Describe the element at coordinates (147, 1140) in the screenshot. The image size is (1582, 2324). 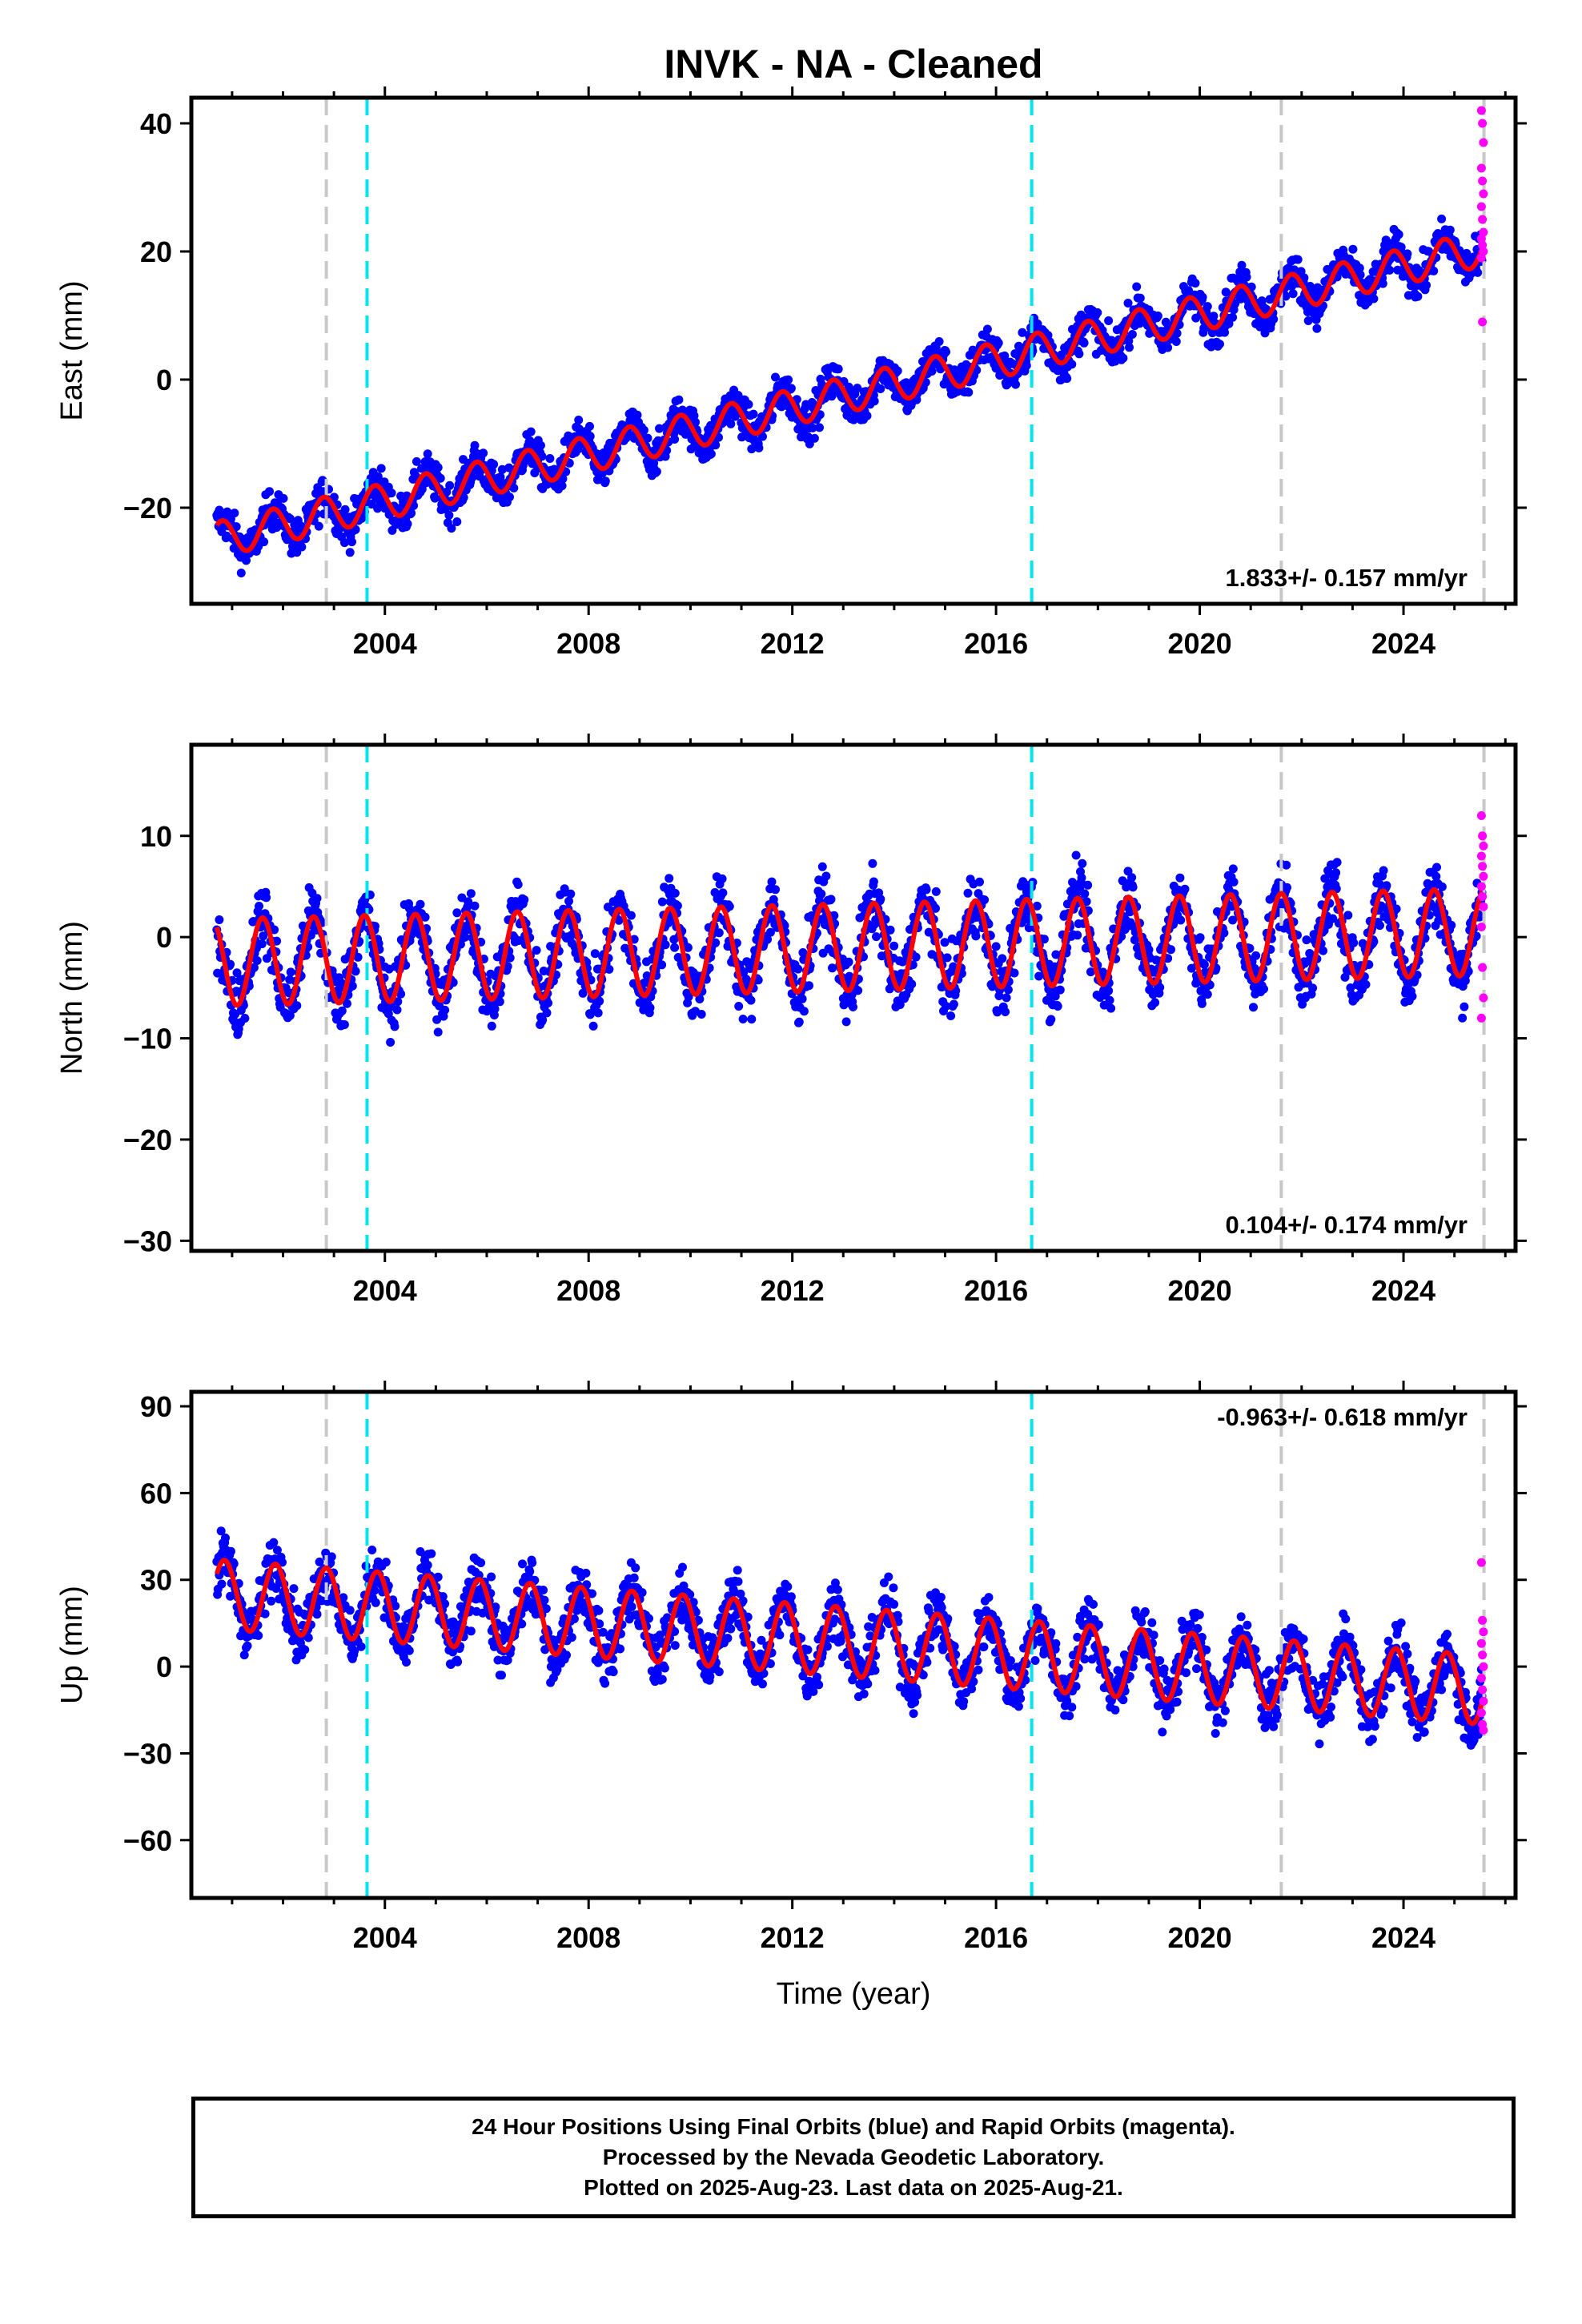
I see `y-tick-label: −20` at that location.